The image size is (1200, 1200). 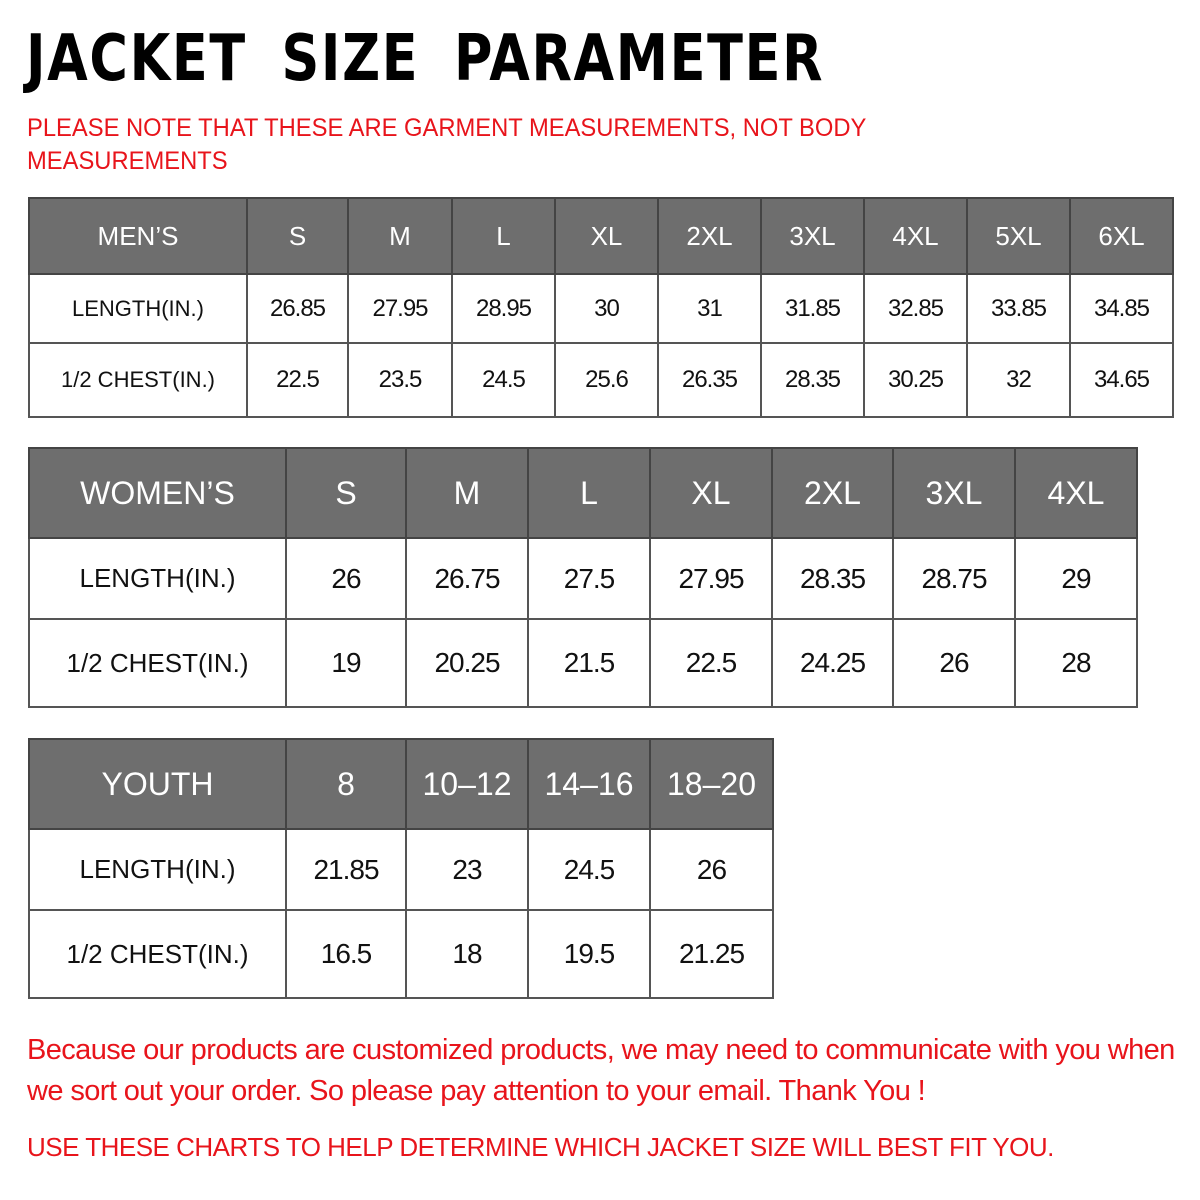 I want to click on measurement-cell: 32, so click(x=1018, y=380).